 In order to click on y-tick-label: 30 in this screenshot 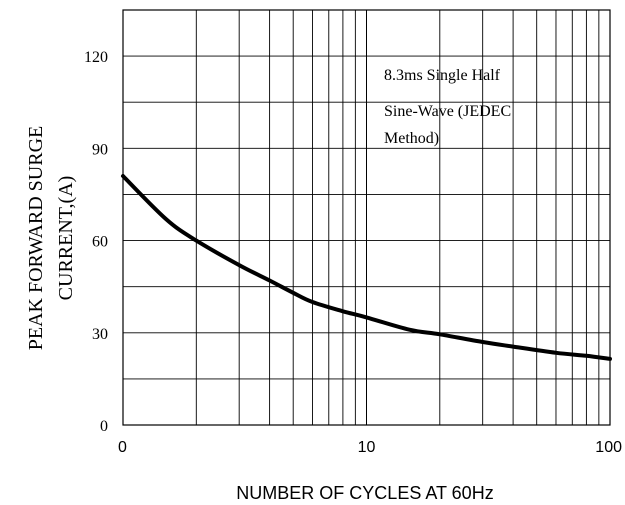, I will do `click(100, 334)`.